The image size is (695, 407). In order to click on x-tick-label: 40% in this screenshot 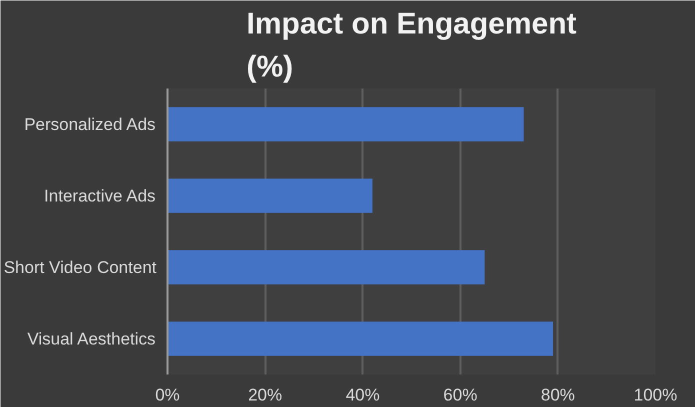, I will do `click(363, 395)`.